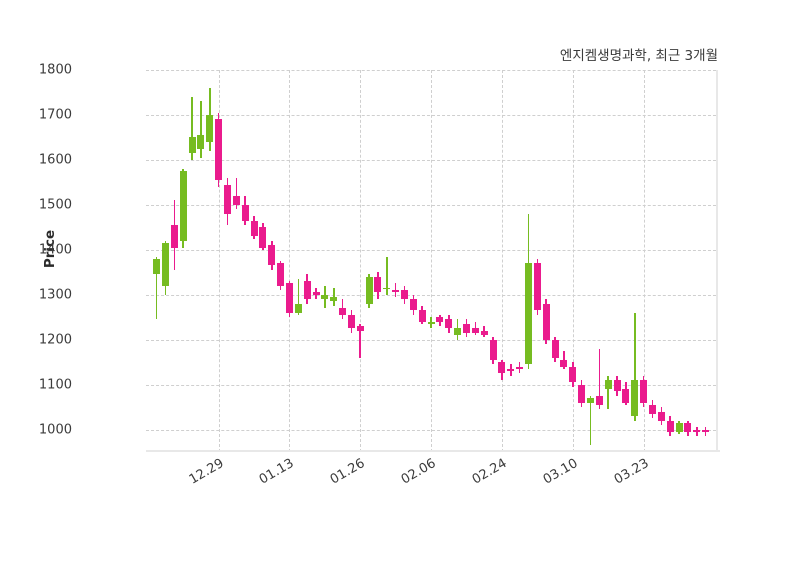 This screenshot has height=575, width=800. What do you see at coordinates (55, 430) in the screenshot?
I see `y-tick-label: 1000` at bounding box center [55, 430].